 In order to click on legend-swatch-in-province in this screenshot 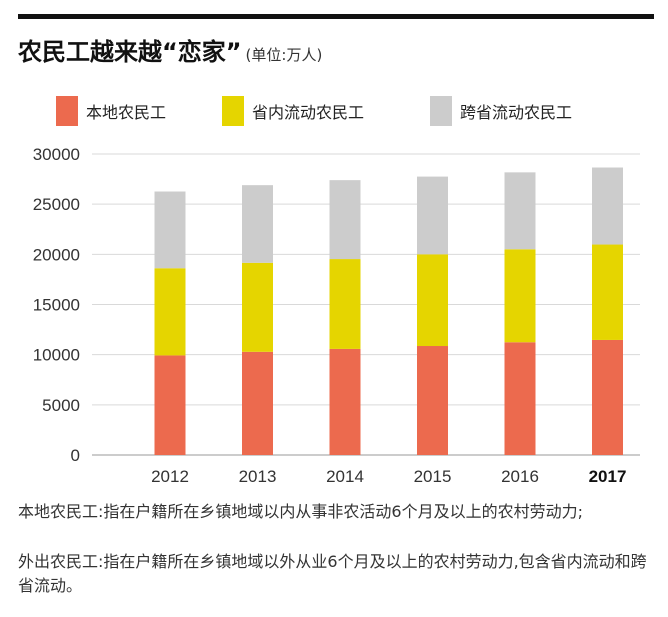, I will do `click(233, 111)`.